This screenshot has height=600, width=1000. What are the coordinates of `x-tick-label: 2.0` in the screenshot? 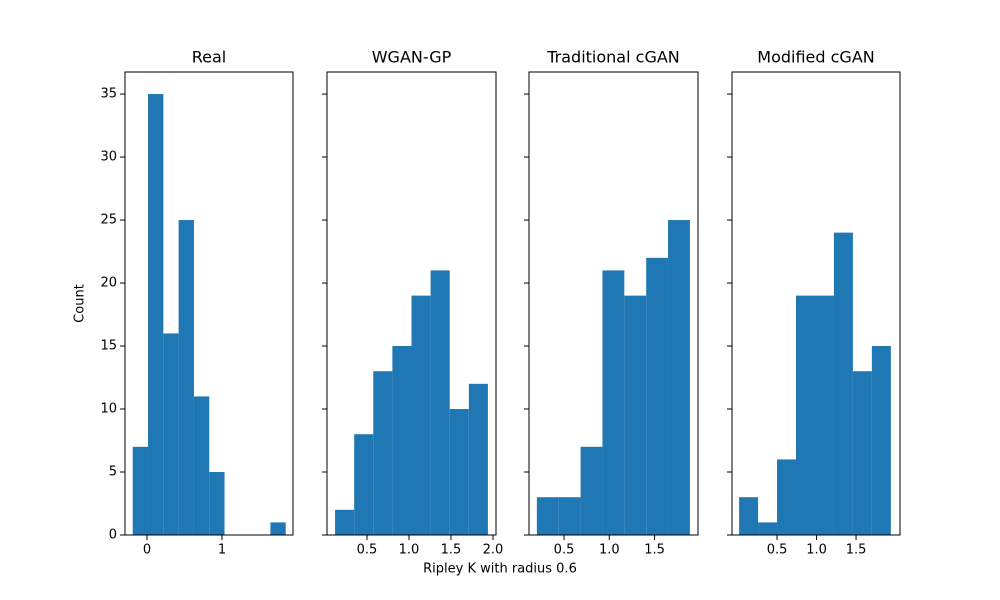 It's located at (493, 550).